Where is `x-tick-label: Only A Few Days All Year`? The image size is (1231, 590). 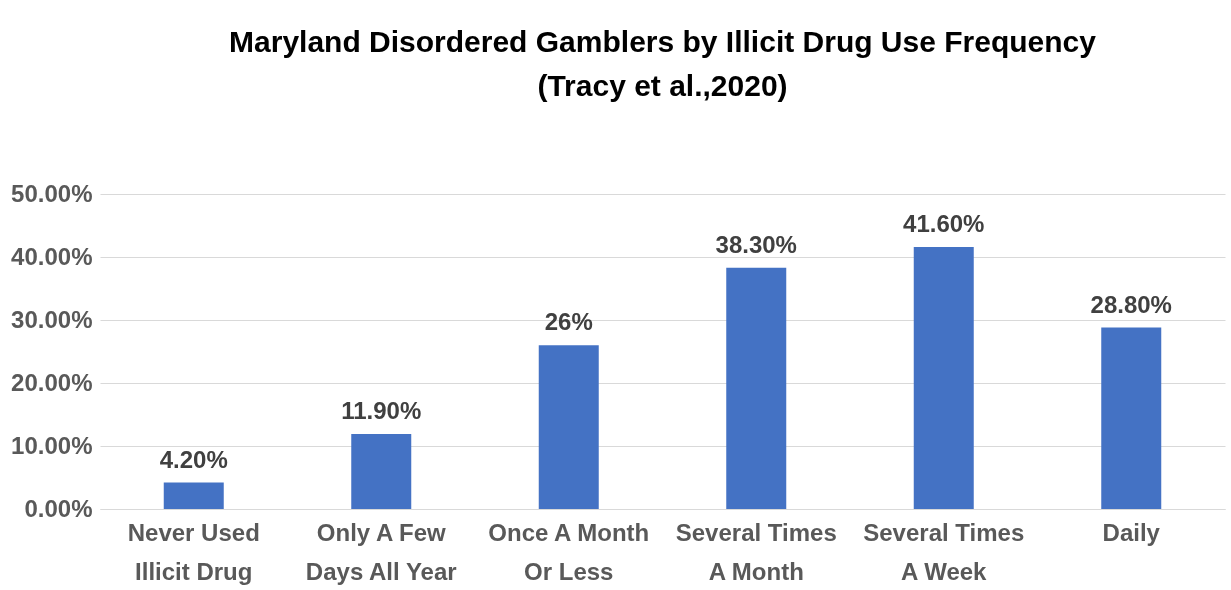
x-tick-label: Only A Few Days All Year is located at coordinates (381, 551).